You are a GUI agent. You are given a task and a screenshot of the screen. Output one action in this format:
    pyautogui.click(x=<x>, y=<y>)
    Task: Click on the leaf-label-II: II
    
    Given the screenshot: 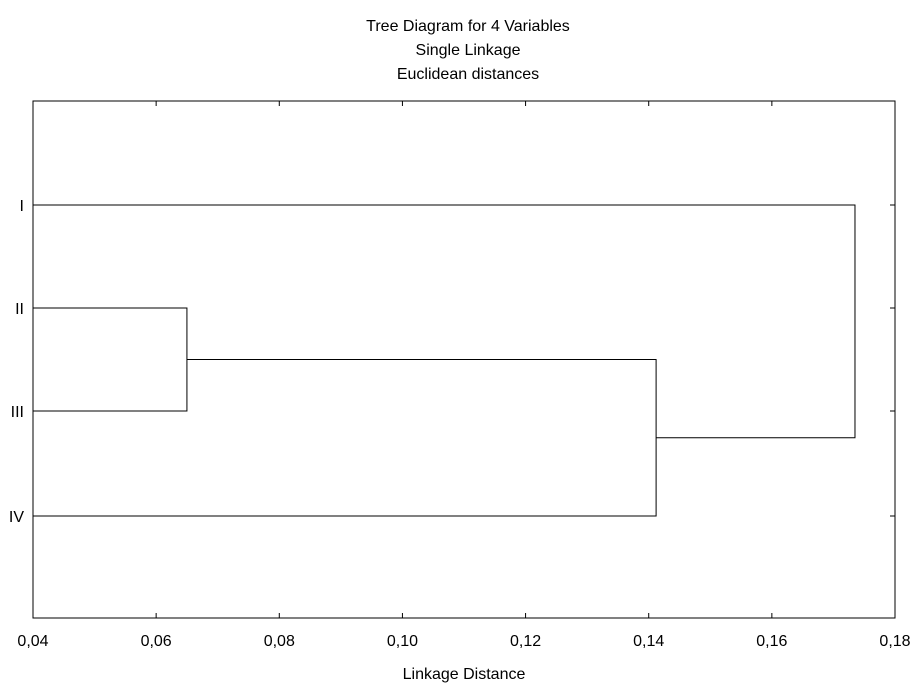 What is the action you would take?
    pyautogui.click(x=19, y=309)
    